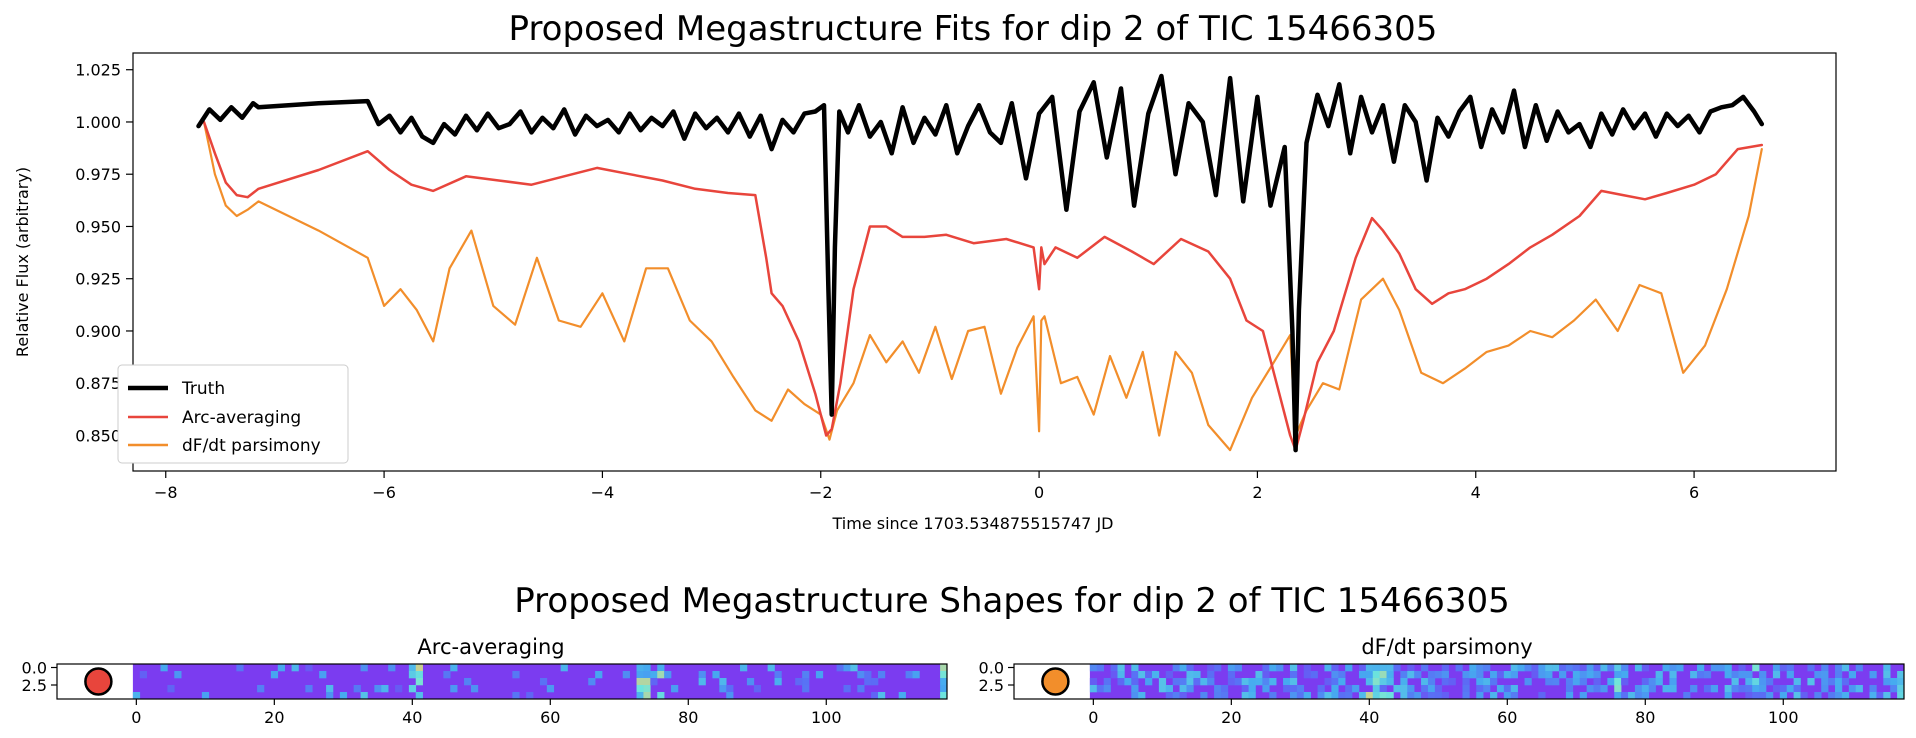 The width and height of the screenshot is (1916, 738). Describe the element at coordinates (104, 253) in the screenshot. I see `fits-y-ticks: 0.850 0.875 0.900 0.925 0.950 0.975 1.000 1.025` at that location.